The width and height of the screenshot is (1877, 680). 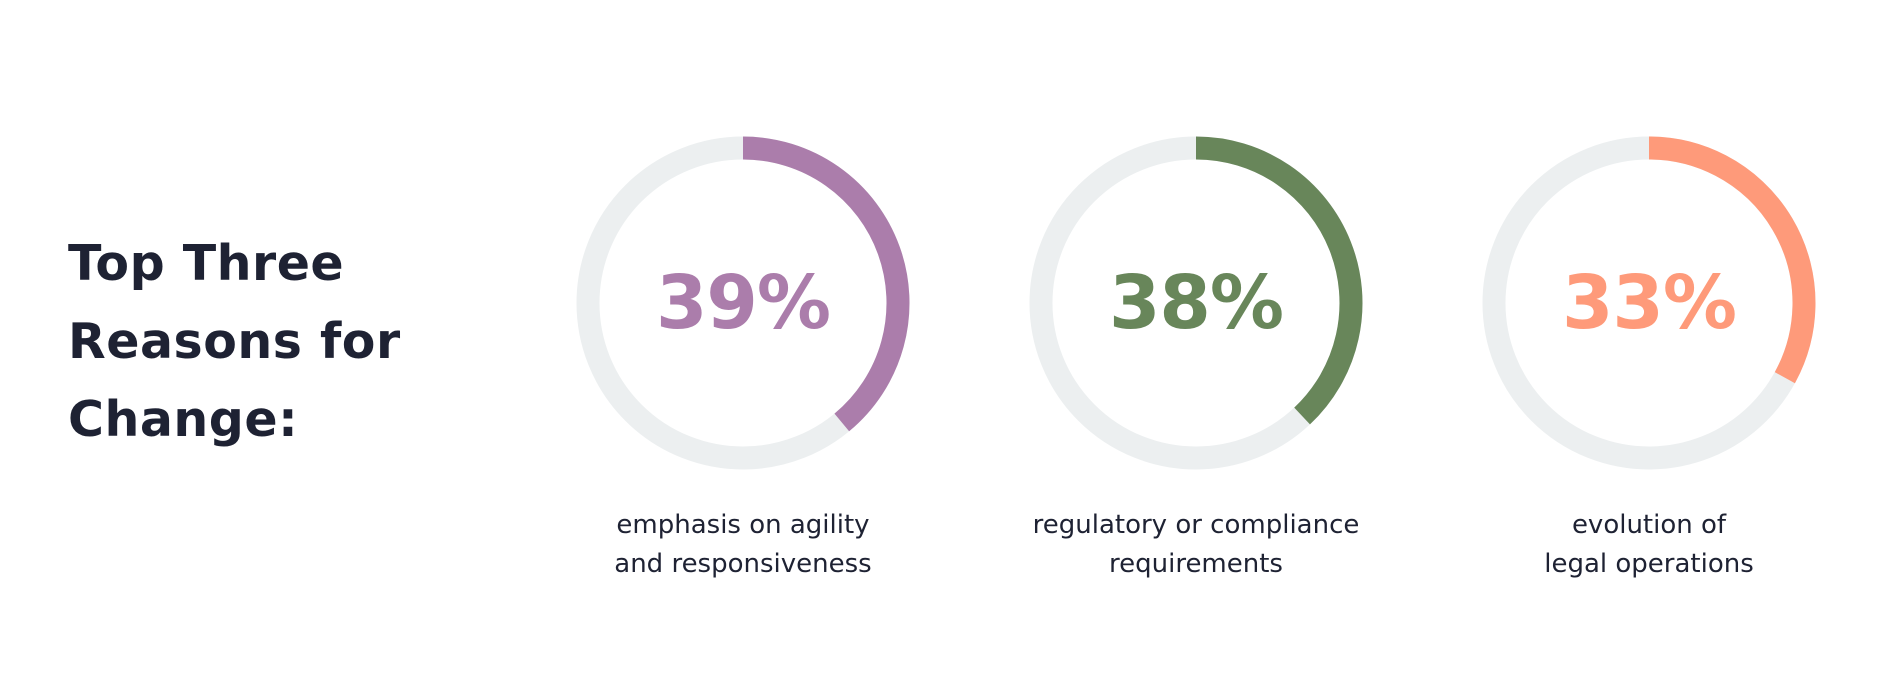 What do you see at coordinates (1649, 525) in the screenshot?
I see `caption-3-line-1: evolution of` at bounding box center [1649, 525].